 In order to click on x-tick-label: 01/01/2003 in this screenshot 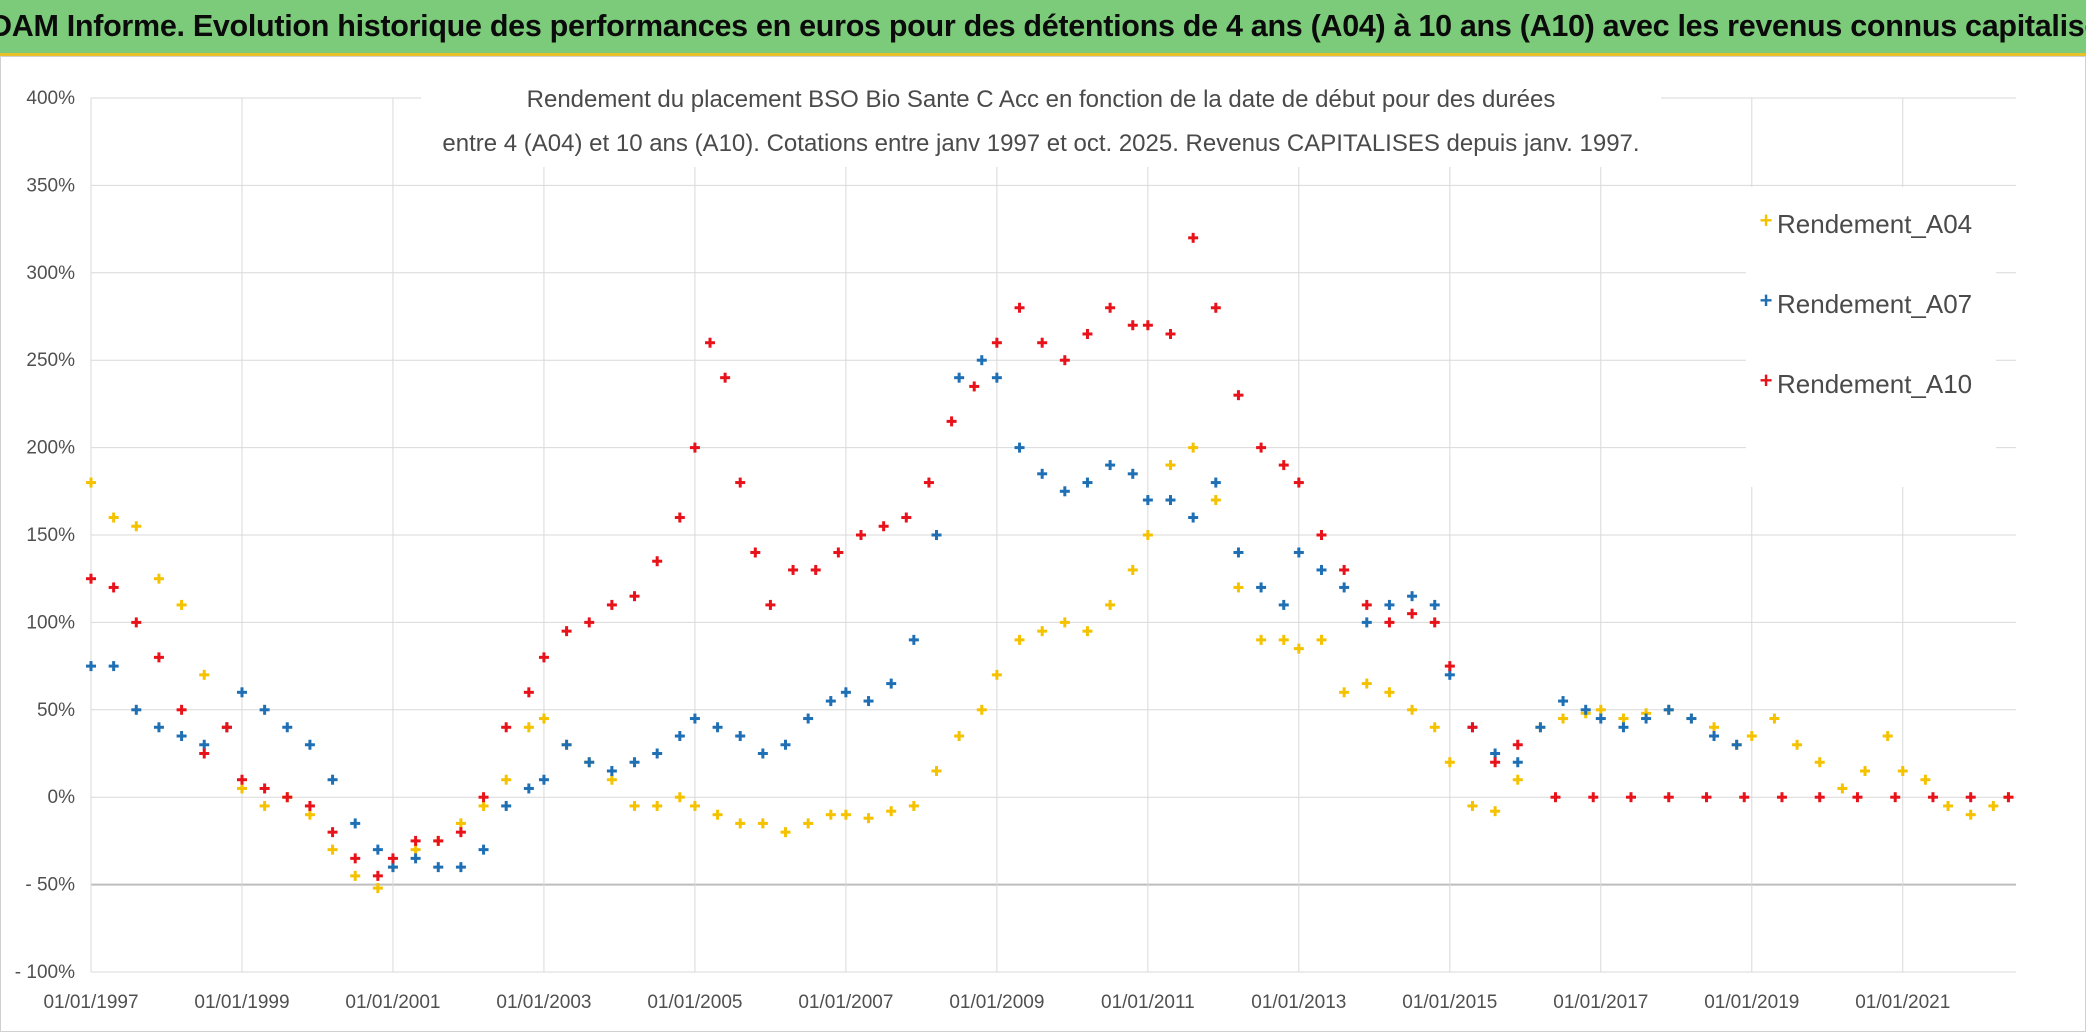, I will do `click(543, 1002)`.